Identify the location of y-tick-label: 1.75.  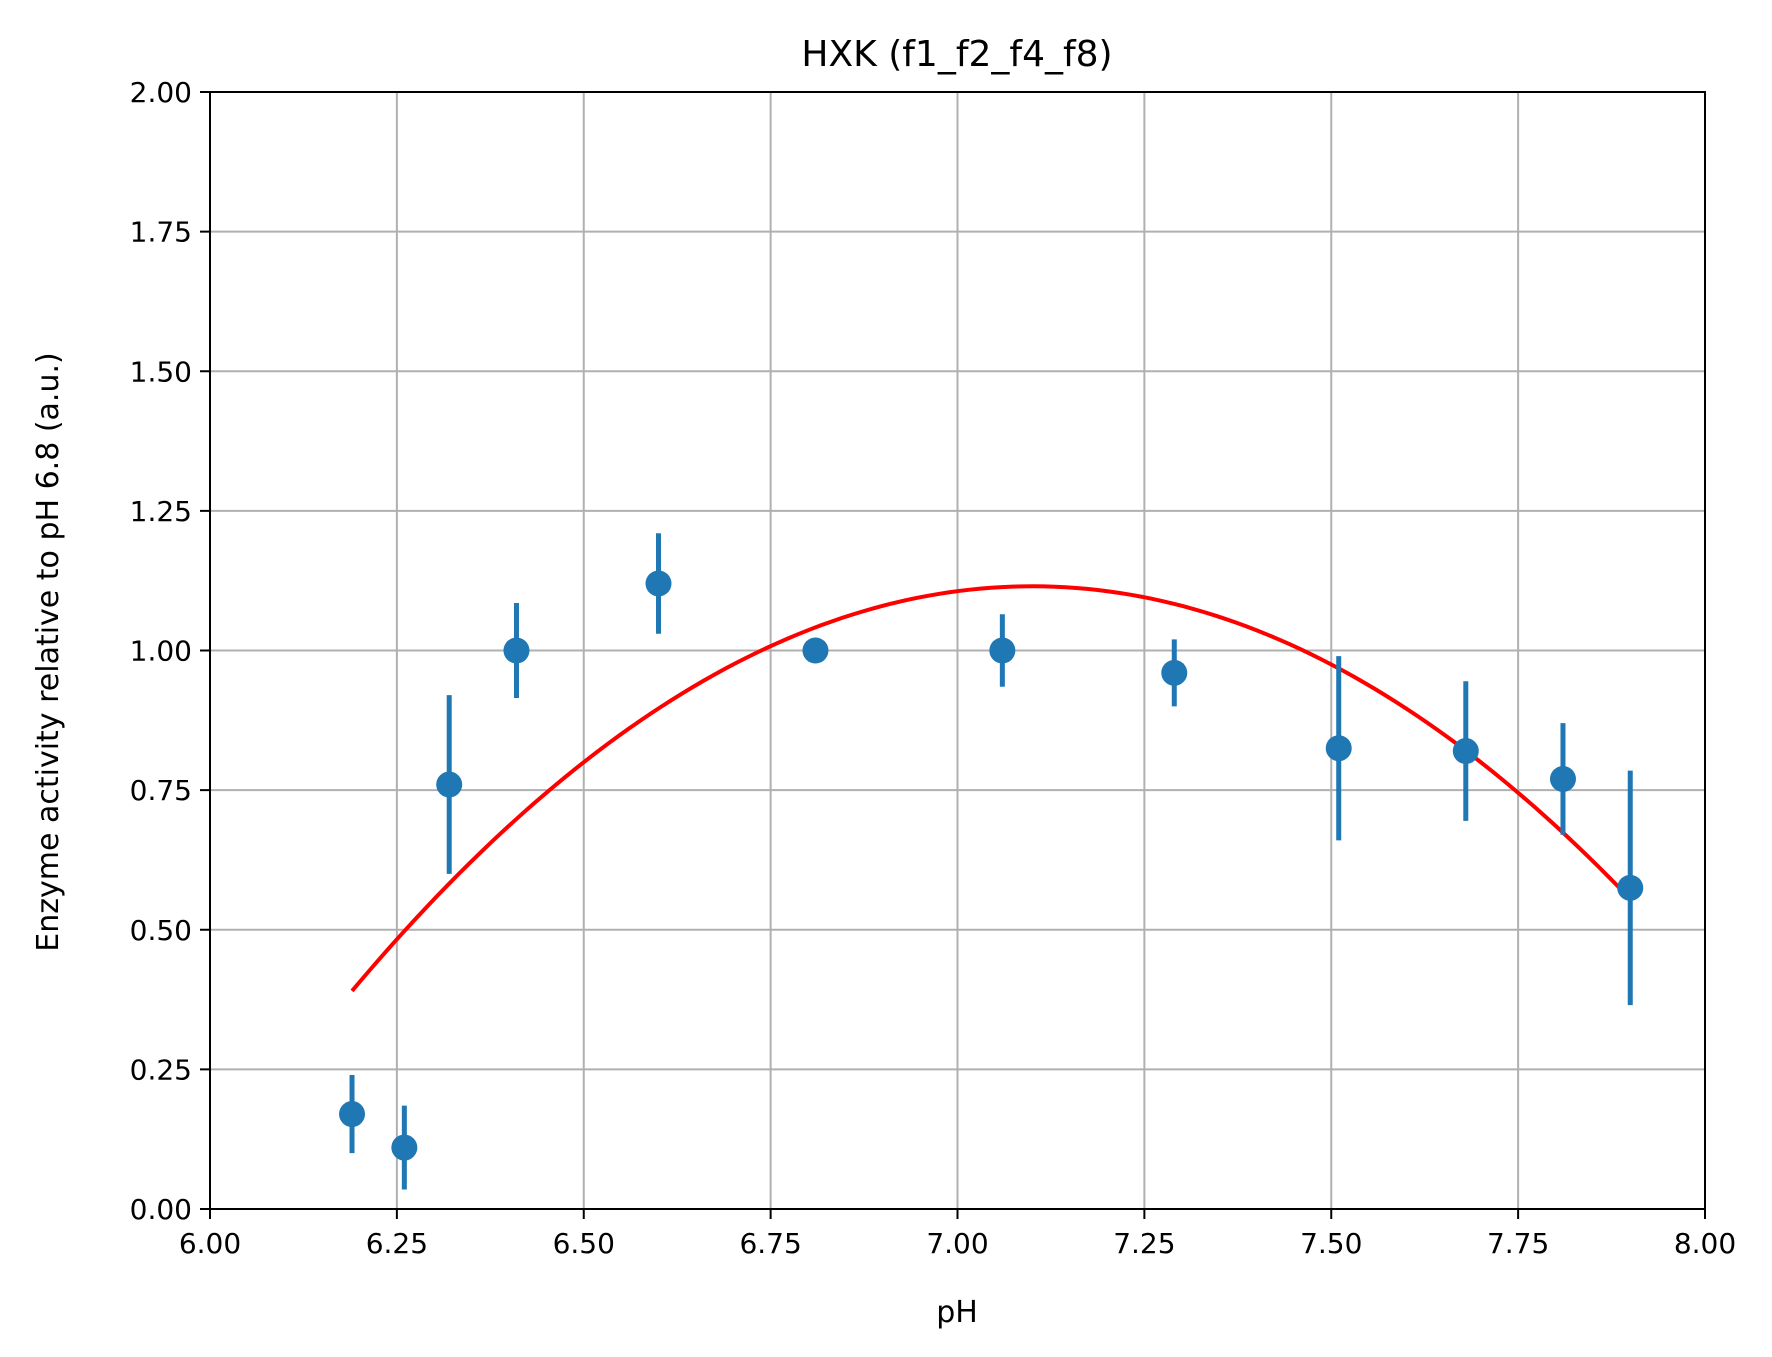
(161, 232).